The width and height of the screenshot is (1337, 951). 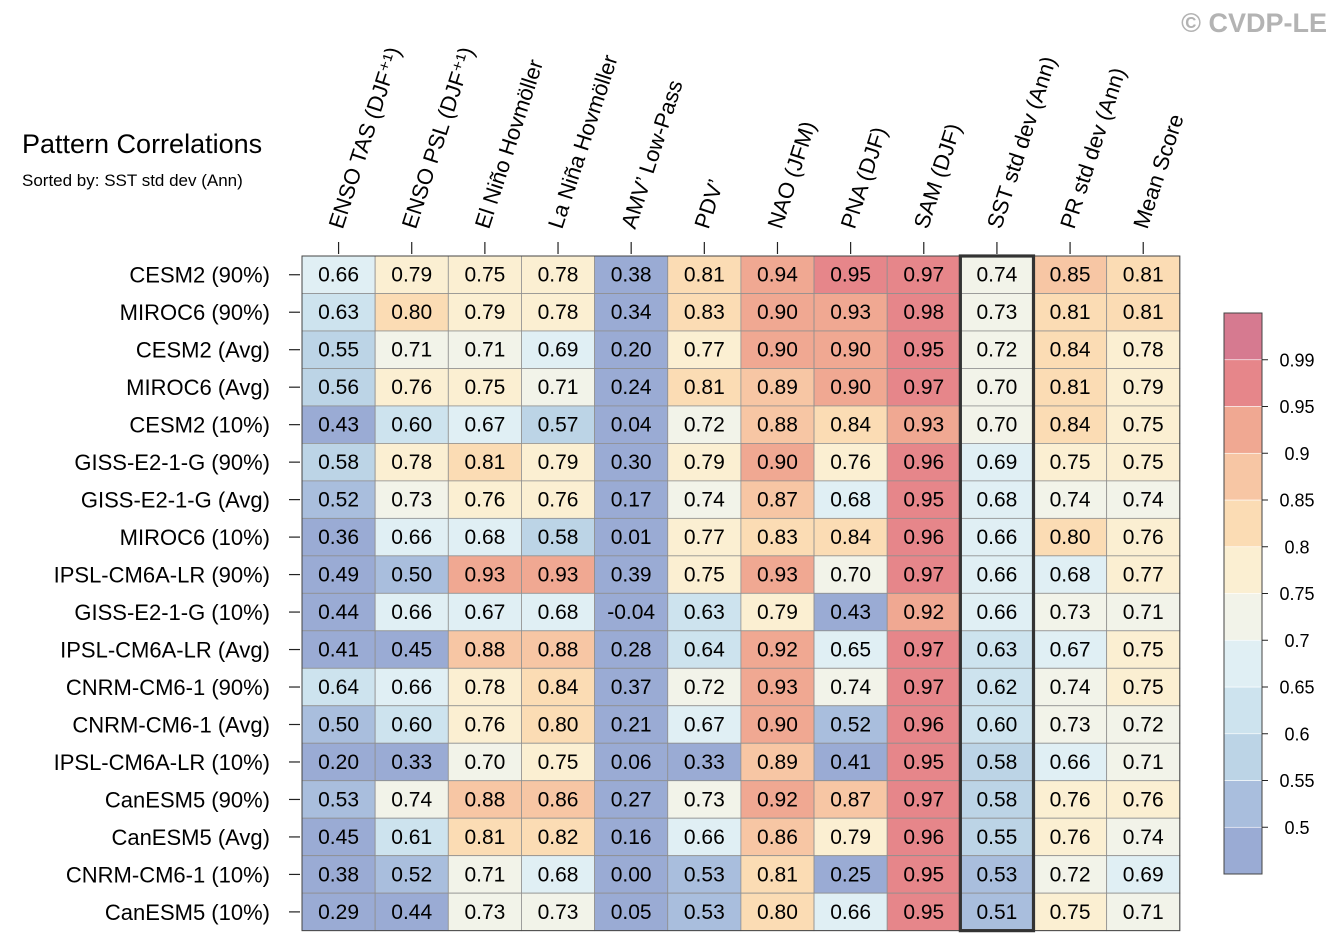 I want to click on row-label: GISS-E2-1-G (10%), so click(x=172, y=612).